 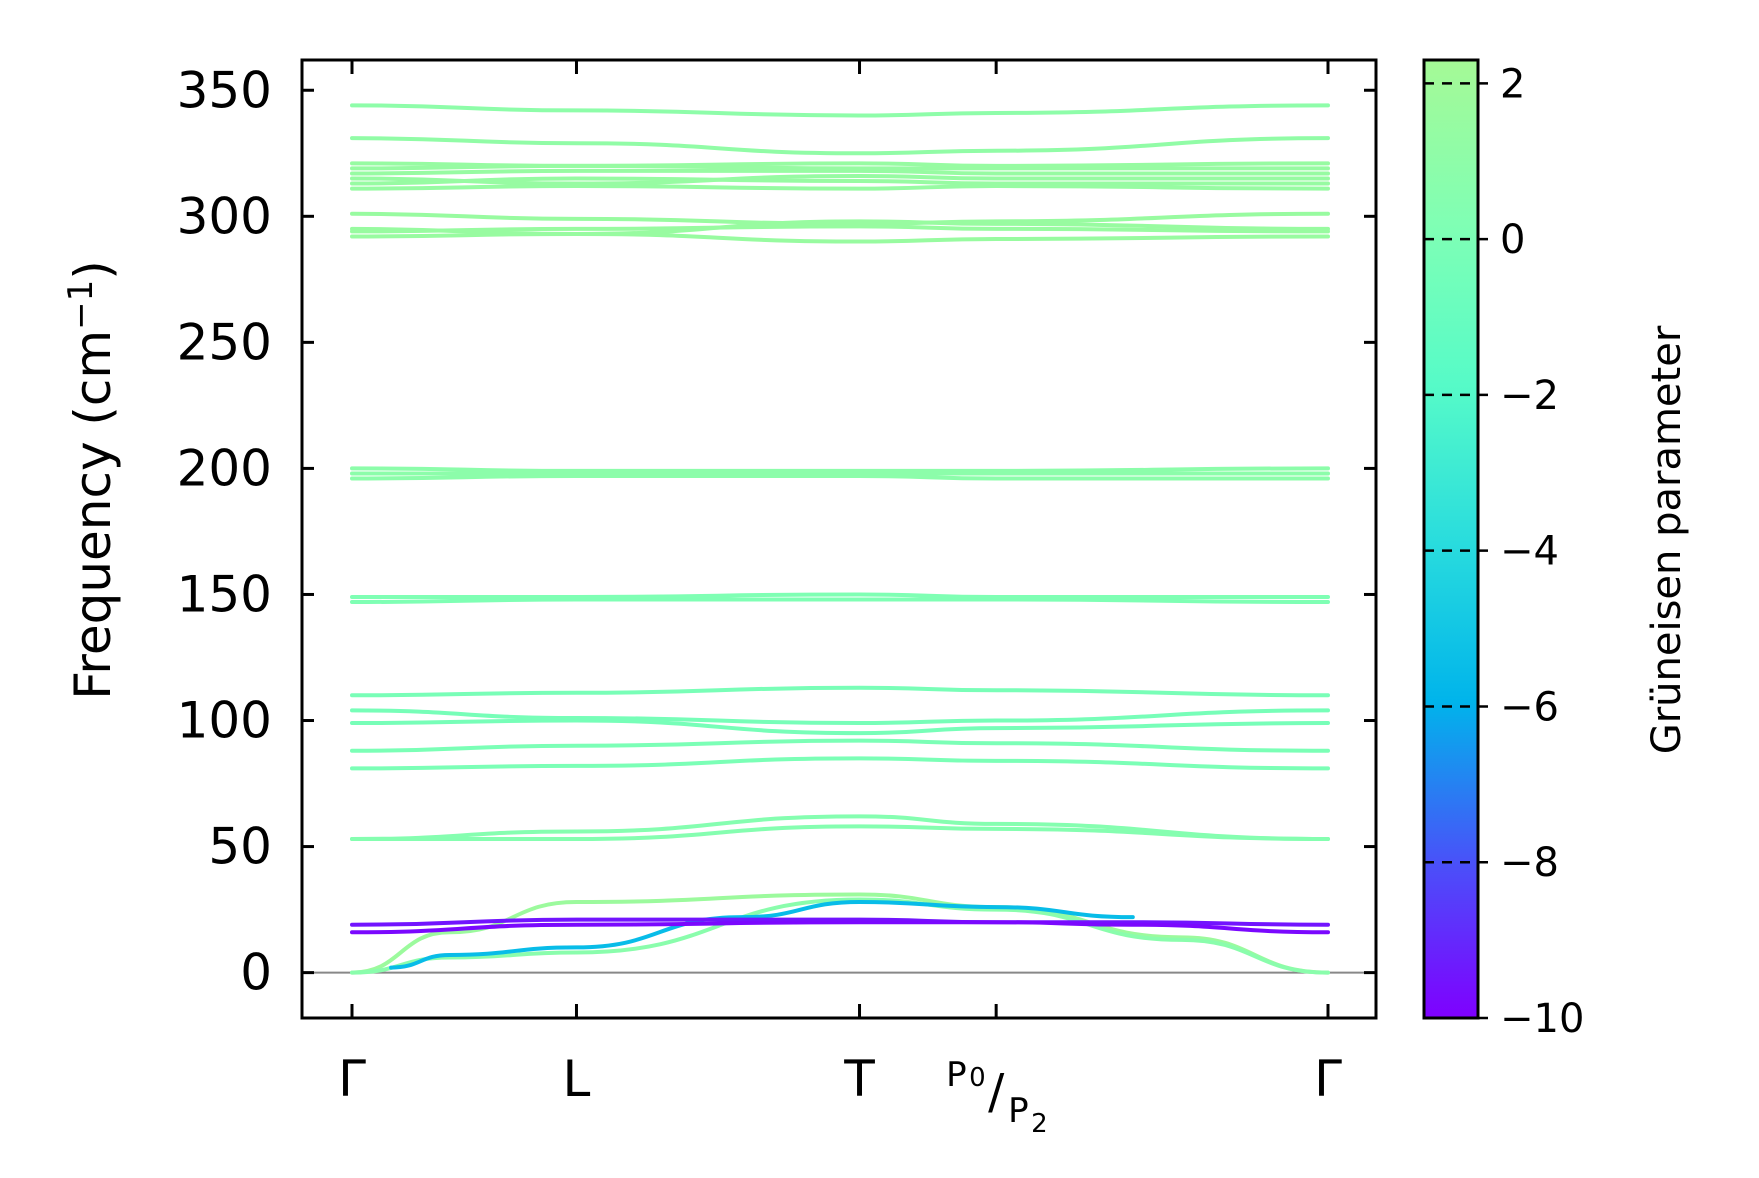 What do you see at coordinates (1542, 1019) in the screenshot?
I see `colorbar-tick-label: −10` at bounding box center [1542, 1019].